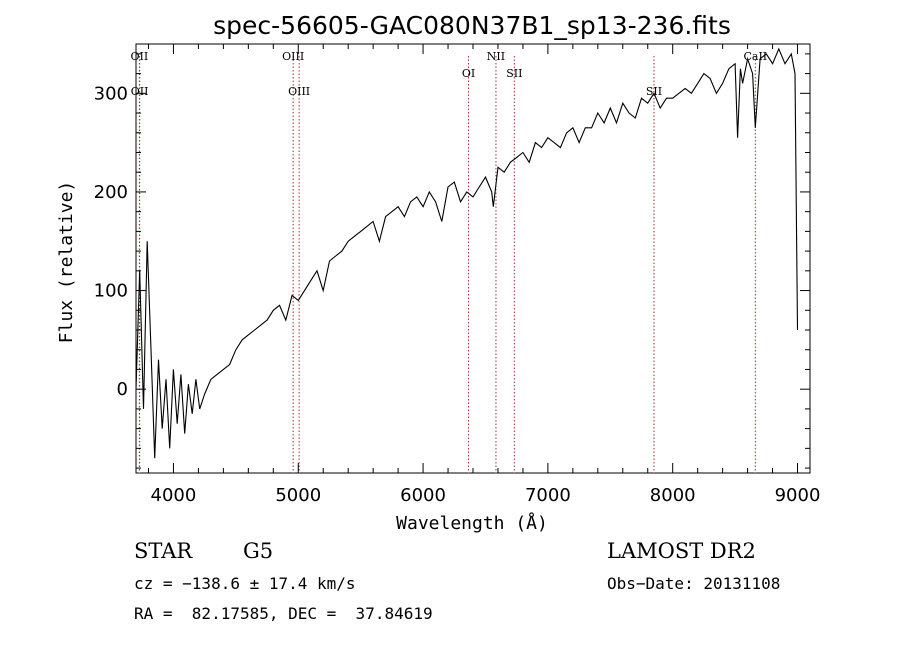 This screenshot has width=900, height=649. I want to click on x-tick-label: 4000, so click(174, 495).